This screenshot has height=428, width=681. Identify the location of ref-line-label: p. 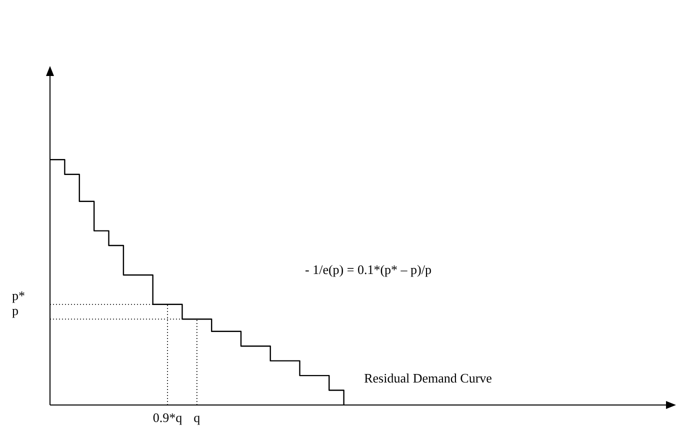
(15, 311).